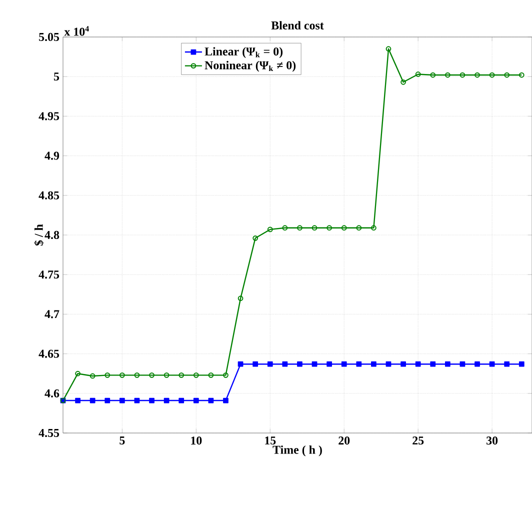 The image size is (532, 519). What do you see at coordinates (297, 450) in the screenshot?
I see `x-axis-title: Time ( h )` at bounding box center [297, 450].